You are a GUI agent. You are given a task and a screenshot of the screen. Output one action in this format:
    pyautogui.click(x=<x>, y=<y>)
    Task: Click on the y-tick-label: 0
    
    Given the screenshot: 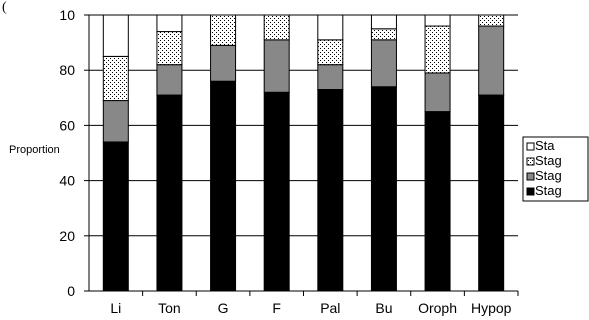 What is the action you would take?
    pyautogui.click(x=71, y=291)
    